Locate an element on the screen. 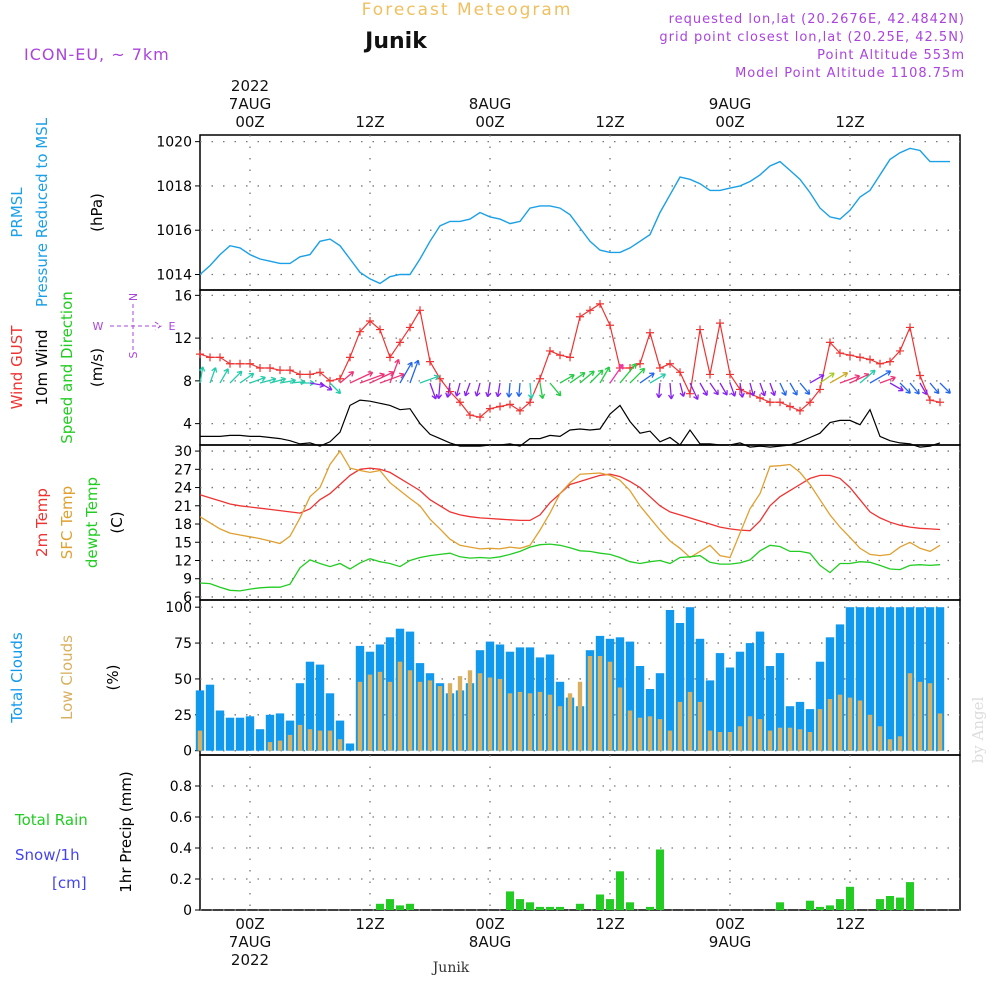 Image resolution: width=1000 pixels, height=1000 pixels. precip-unit: 1hr Precip (mm) is located at coordinates (126, 831).